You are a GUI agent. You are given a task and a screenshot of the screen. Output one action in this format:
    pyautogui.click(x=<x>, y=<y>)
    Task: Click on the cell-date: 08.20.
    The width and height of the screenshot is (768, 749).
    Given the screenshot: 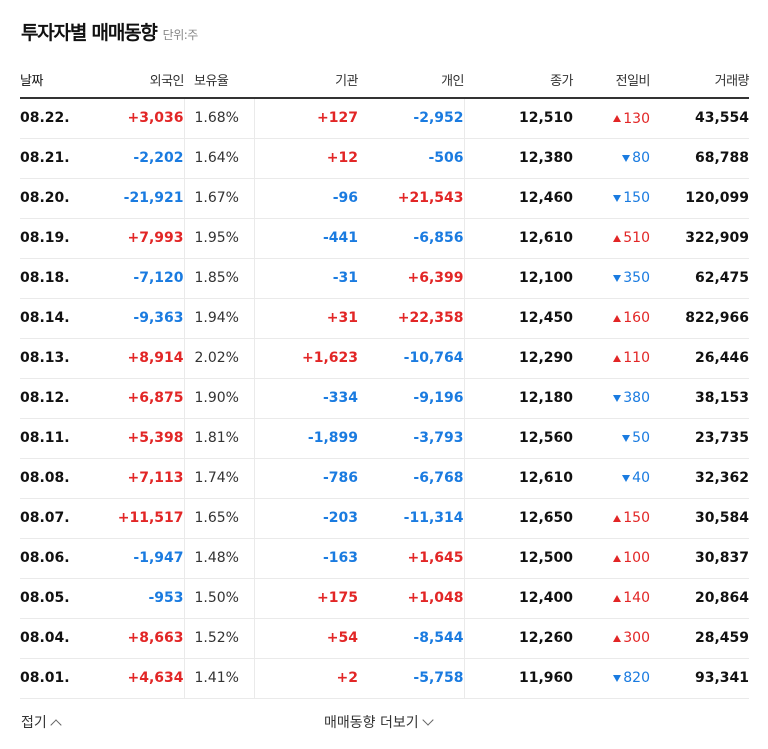 What is the action you would take?
    pyautogui.click(x=45, y=198)
    